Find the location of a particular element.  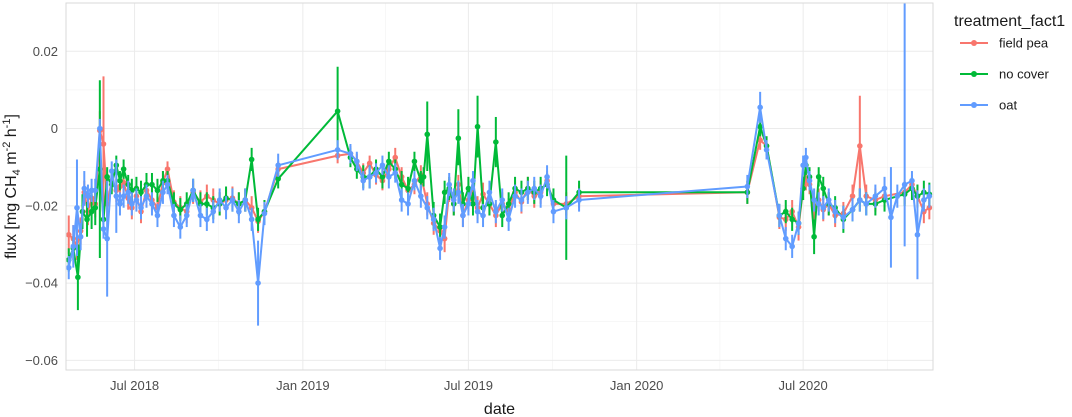

x-tick-label: Jul 2020 is located at coordinates (803, 385).